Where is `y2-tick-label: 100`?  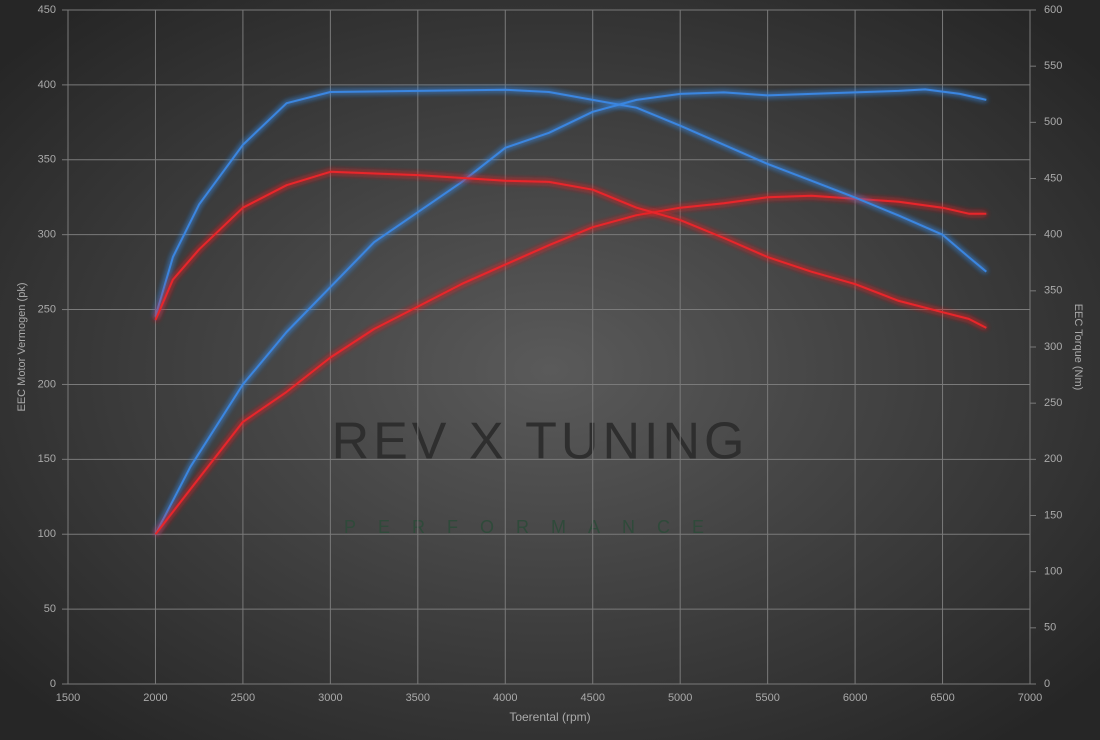 y2-tick-label: 100 is located at coordinates (1053, 572).